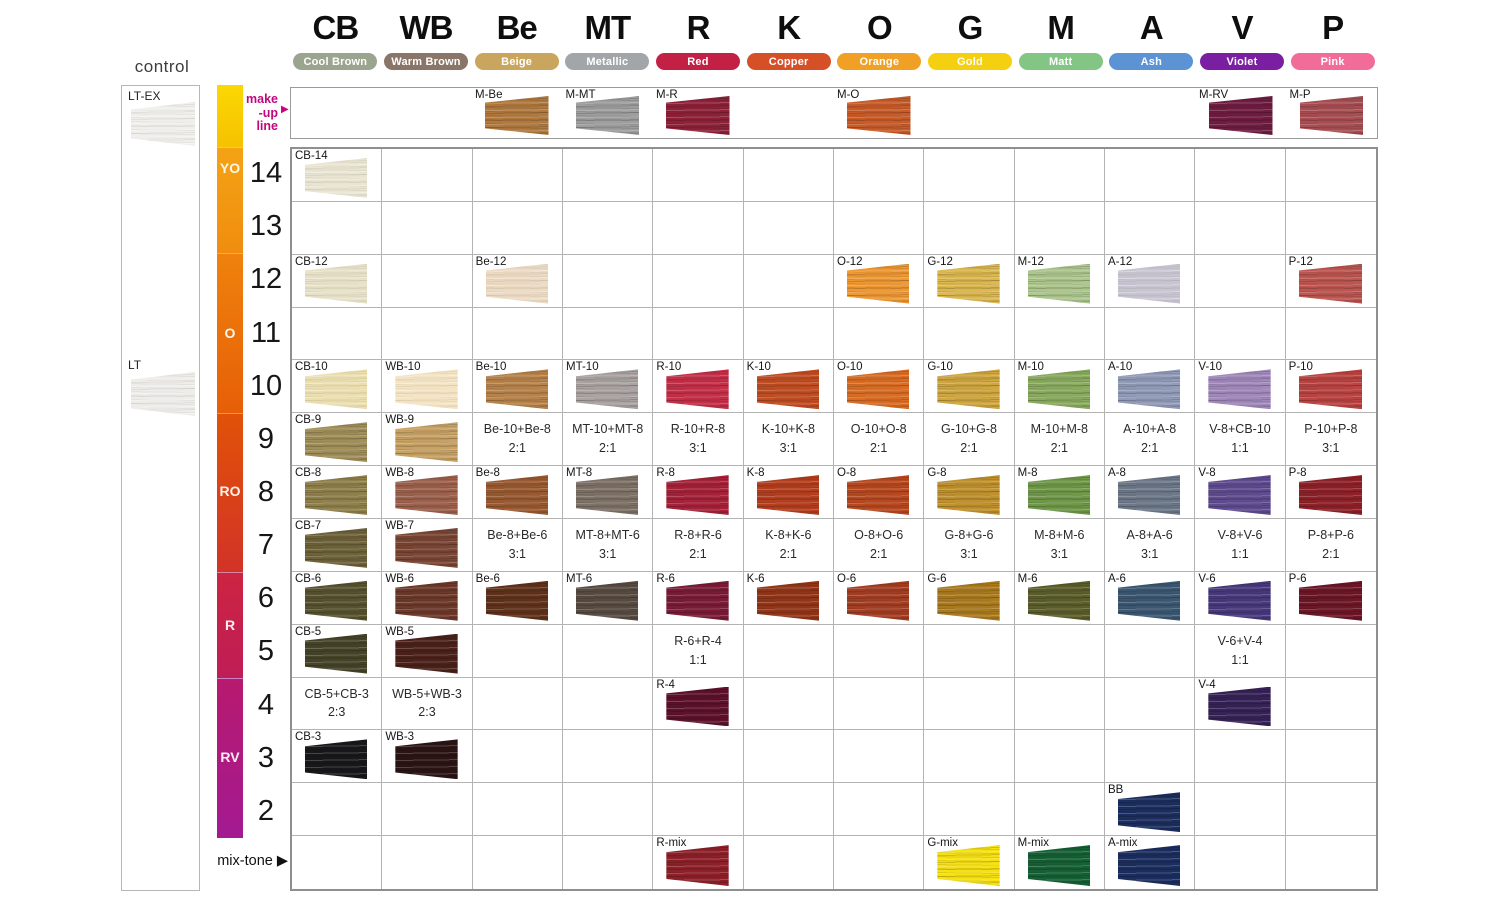 This screenshot has height=897, width=1500. Describe the element at coordinates (427, 492) in the screenshot. I see `grid-cell-WB-8: WB-8` at that location.